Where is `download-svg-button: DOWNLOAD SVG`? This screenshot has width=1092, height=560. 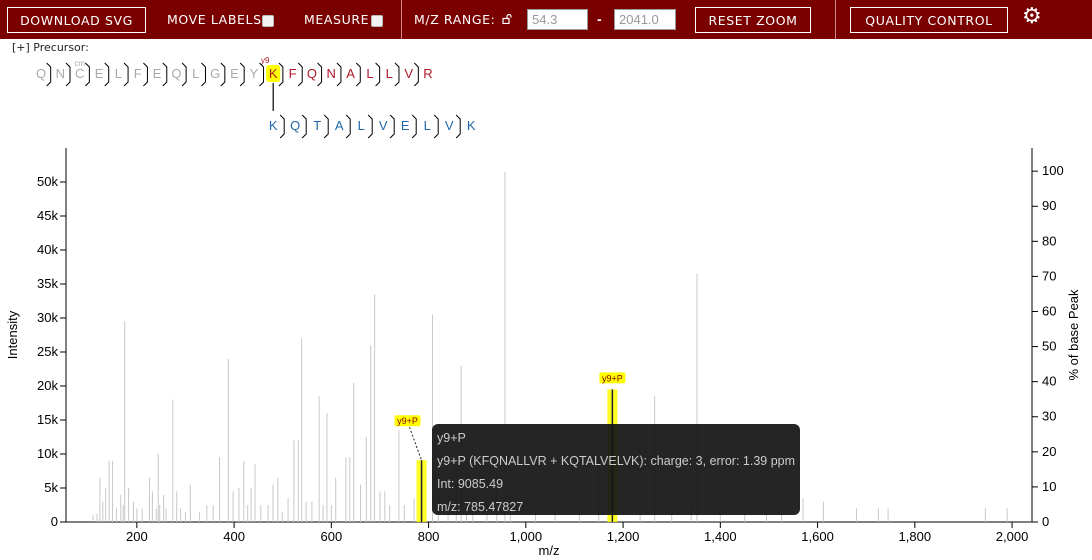
download-svg-button: DOWNLOAD SVG is located at coordinates (76, 20).